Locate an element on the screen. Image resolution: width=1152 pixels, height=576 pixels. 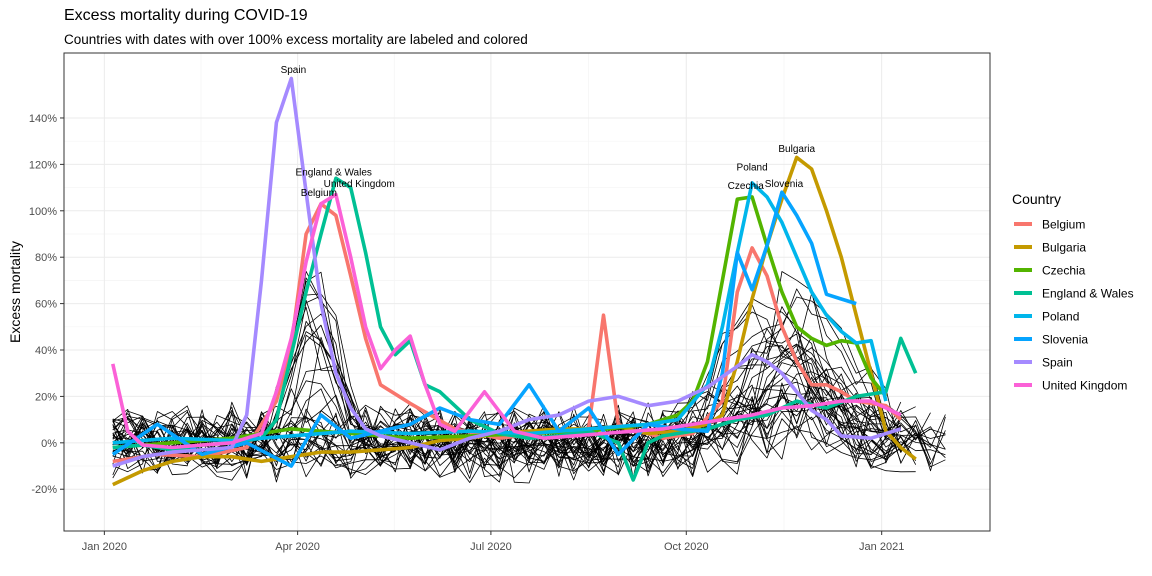
y-tick-label: 120% is located at coordinates (43, 165).